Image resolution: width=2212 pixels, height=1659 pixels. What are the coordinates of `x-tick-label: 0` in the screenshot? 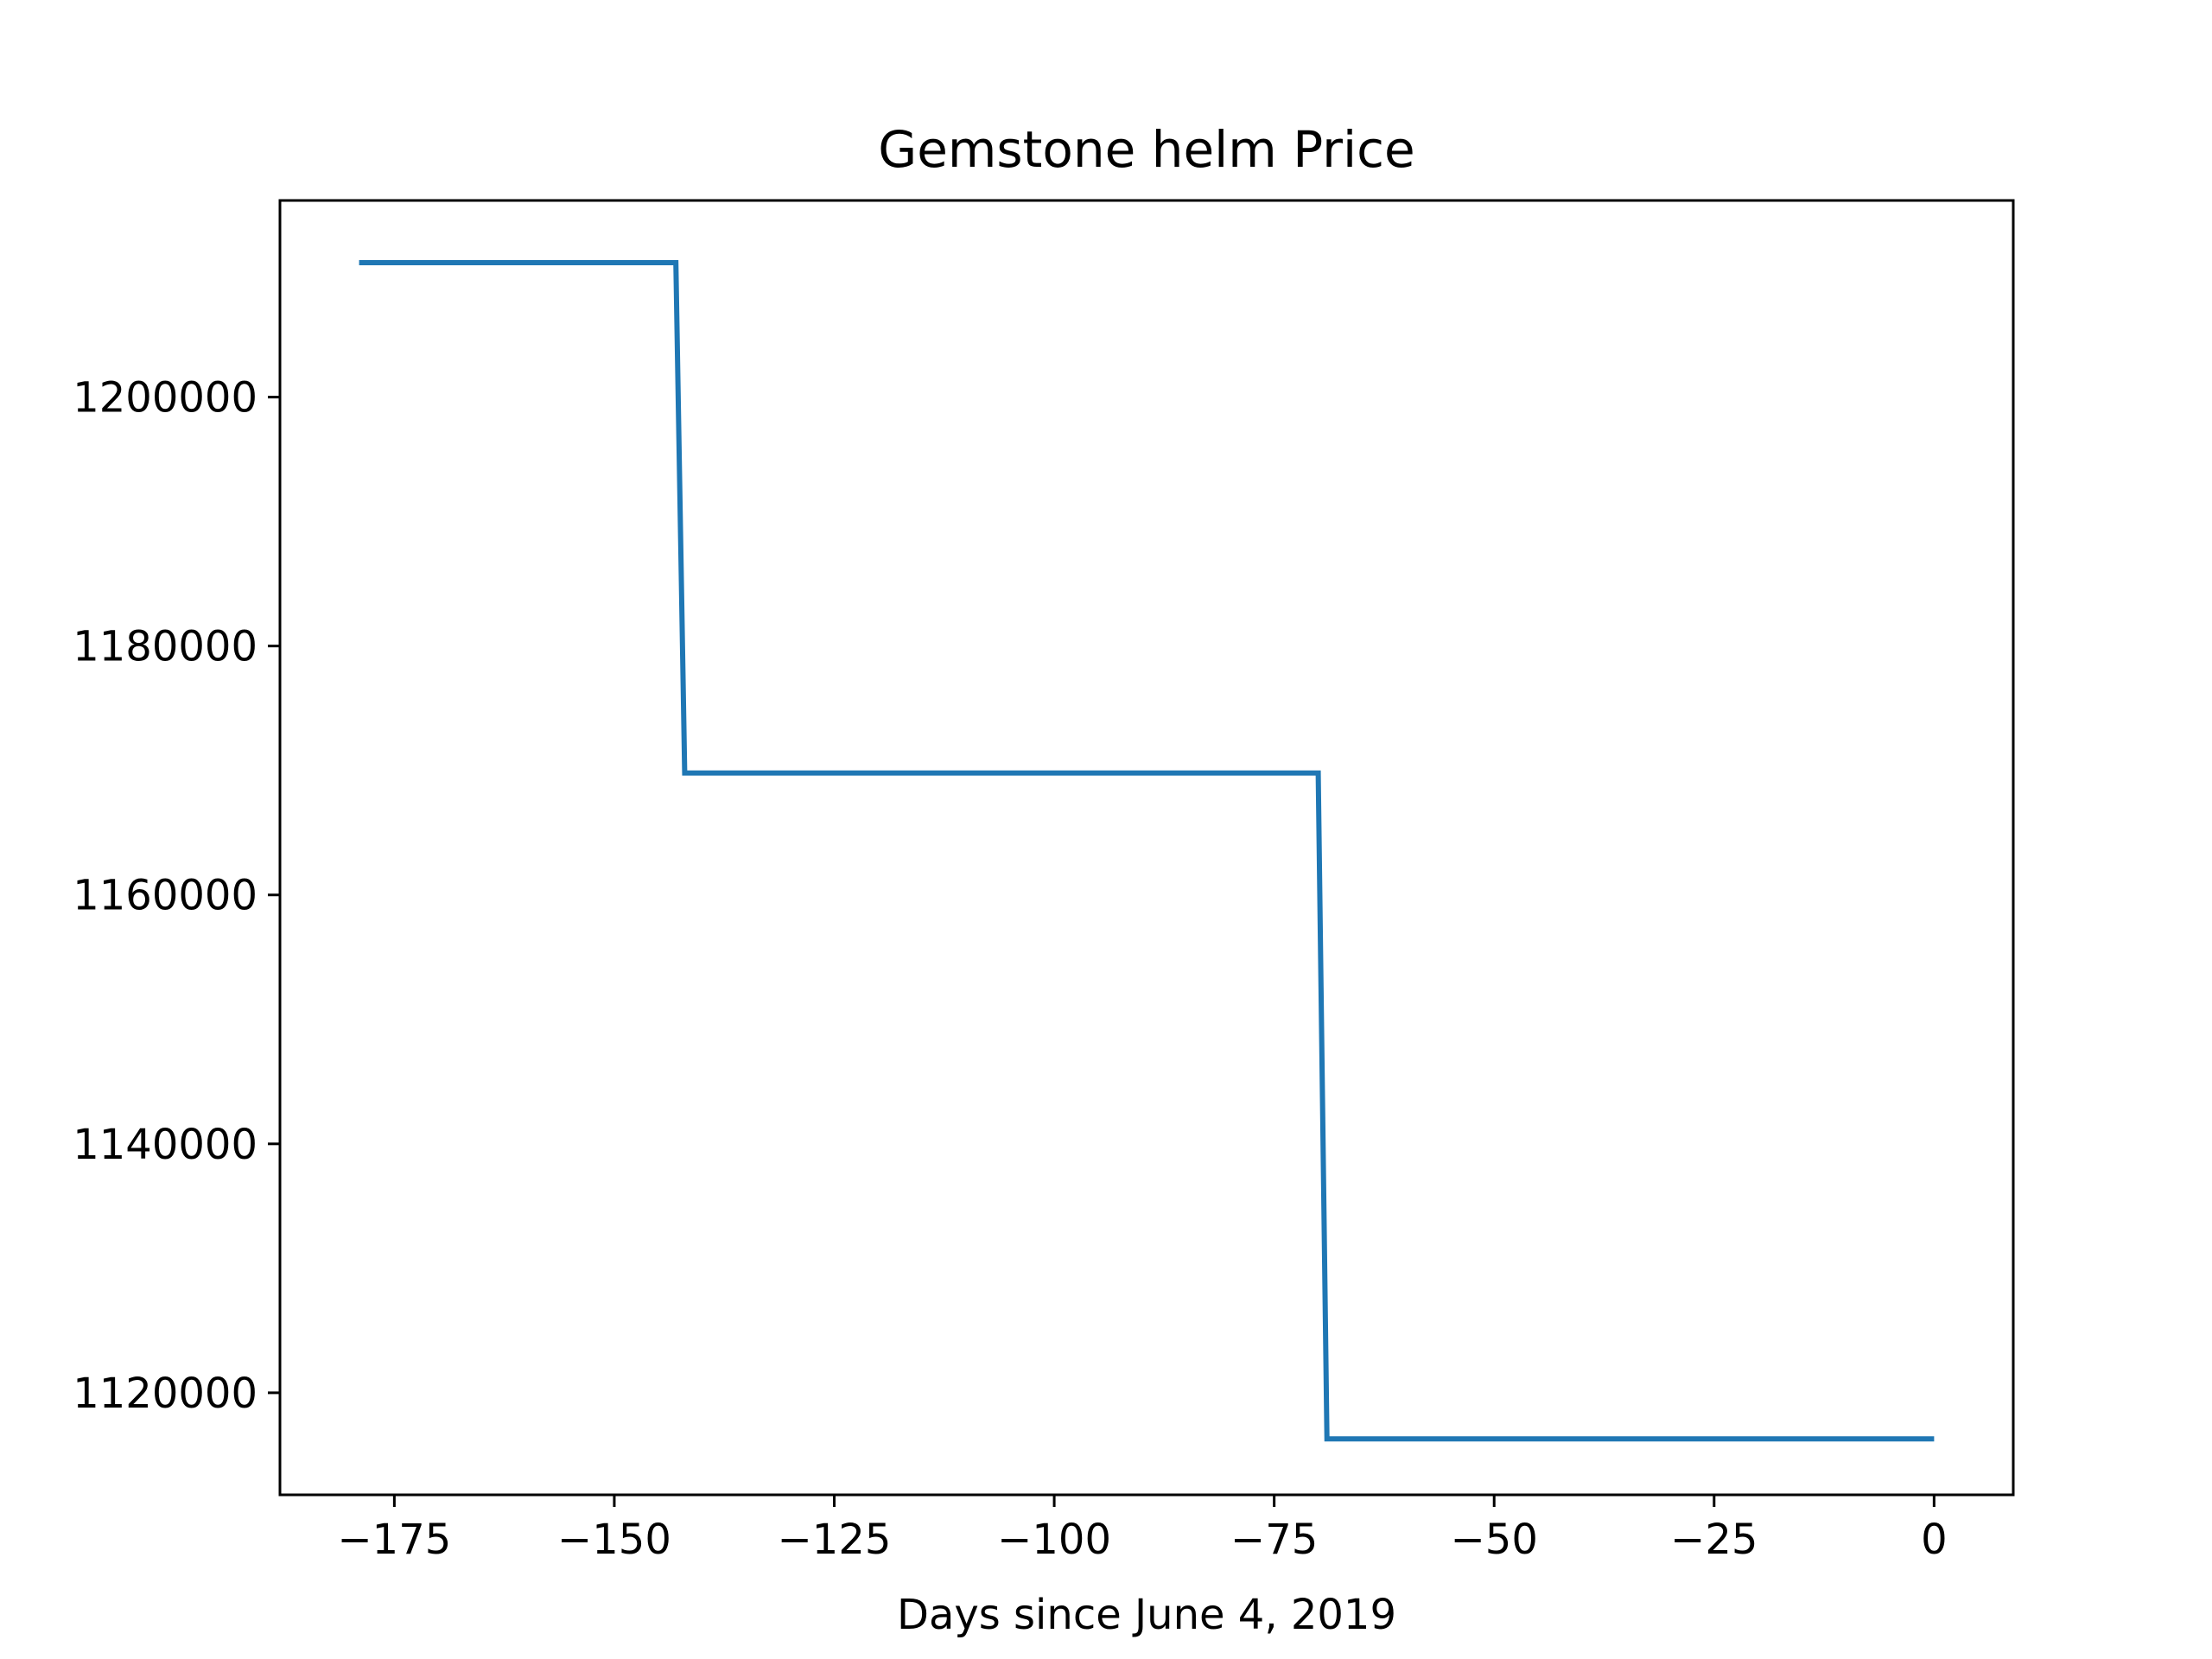 It's located at (1935, 1540).